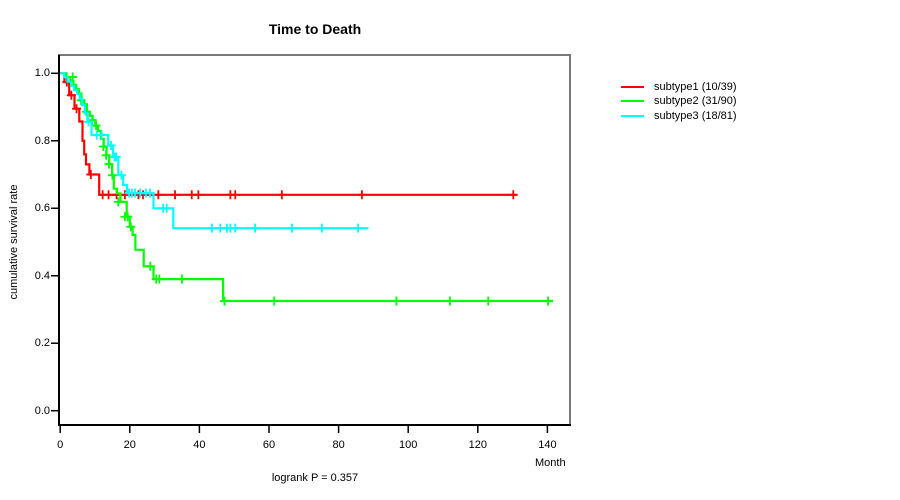 Image resolution: width=900 pixels, height=500 pixels. Describe the element at coordinates (199, 445) in the screenshot. I see `x-tick-label: 40` at that location.